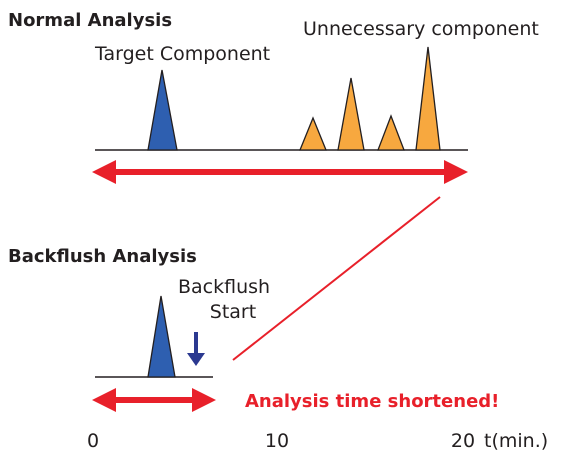 The width and height of the screenshot is (566, 453). Describe the element at coordinates (421, 29) in the screenshot. I see `unnecessary-label: Unnecessary component` at that location.